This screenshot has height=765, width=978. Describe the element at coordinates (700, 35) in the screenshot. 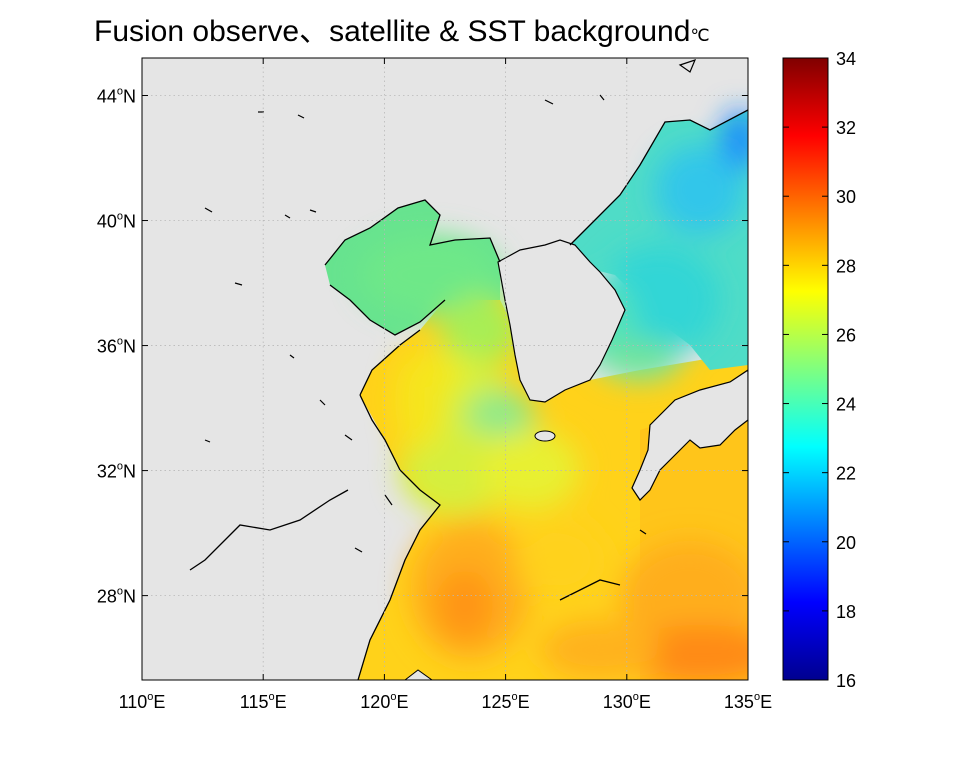

I see `title-unit: ℃` at that location.